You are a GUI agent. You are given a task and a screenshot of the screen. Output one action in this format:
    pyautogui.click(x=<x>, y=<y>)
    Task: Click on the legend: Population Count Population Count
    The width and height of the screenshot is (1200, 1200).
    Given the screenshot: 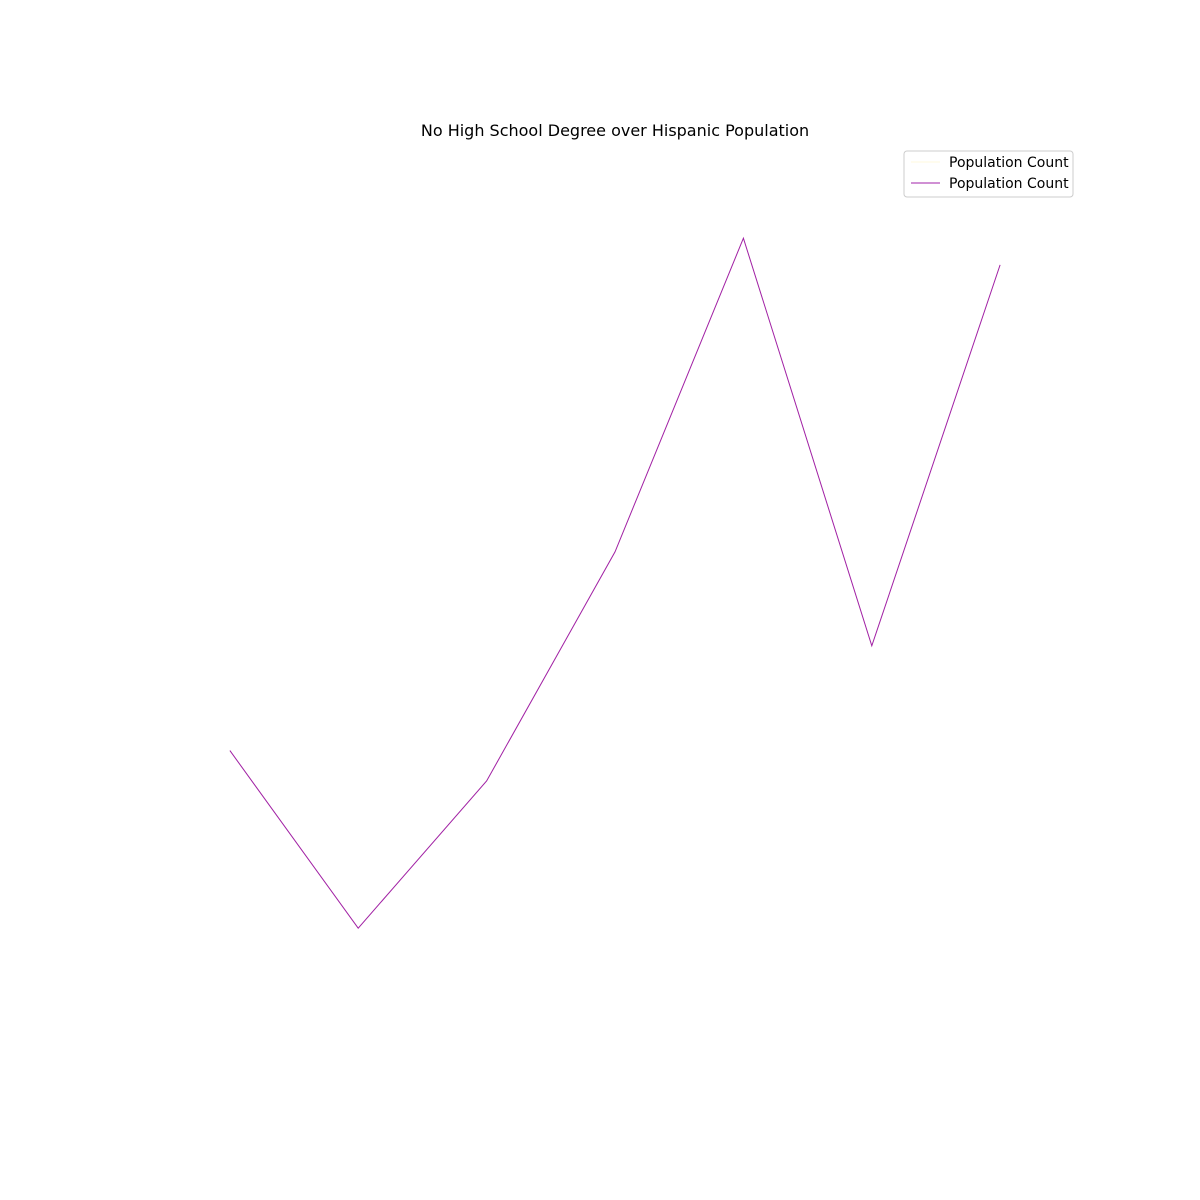 What is the action you would take?
    pyautogui.click(x=988, y=174)
    